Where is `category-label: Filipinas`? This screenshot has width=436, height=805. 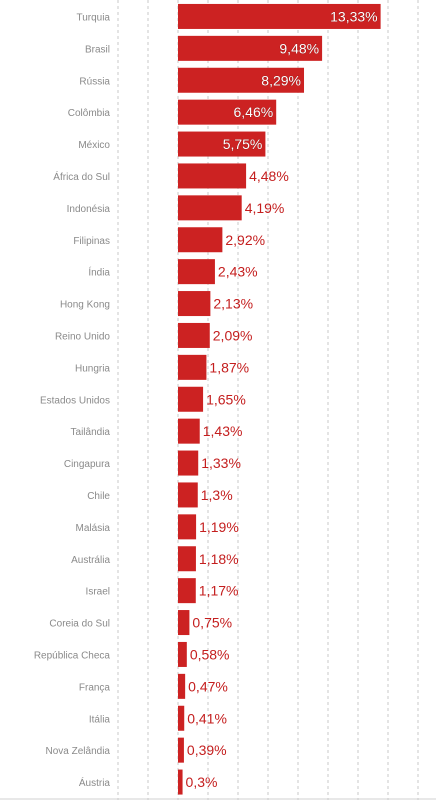
category-label: Filipinas is located at coordinates (91, 241).